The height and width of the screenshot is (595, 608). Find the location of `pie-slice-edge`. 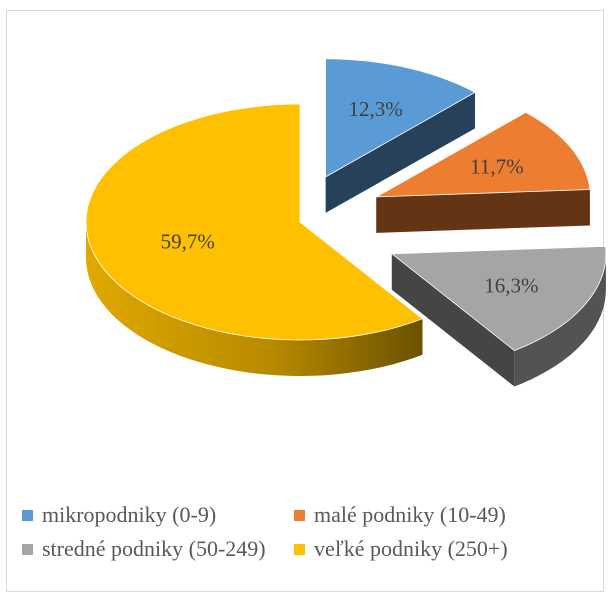

pie-slice-edge is located at coordinates (400, 152).